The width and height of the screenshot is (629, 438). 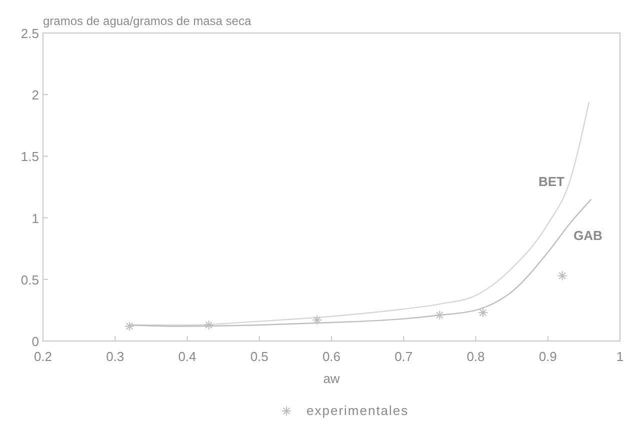 What do you see at coordinates (29, 33) in the screenshot?
I see `y-tick-label: 2.5` at bounding box center [29, 33].